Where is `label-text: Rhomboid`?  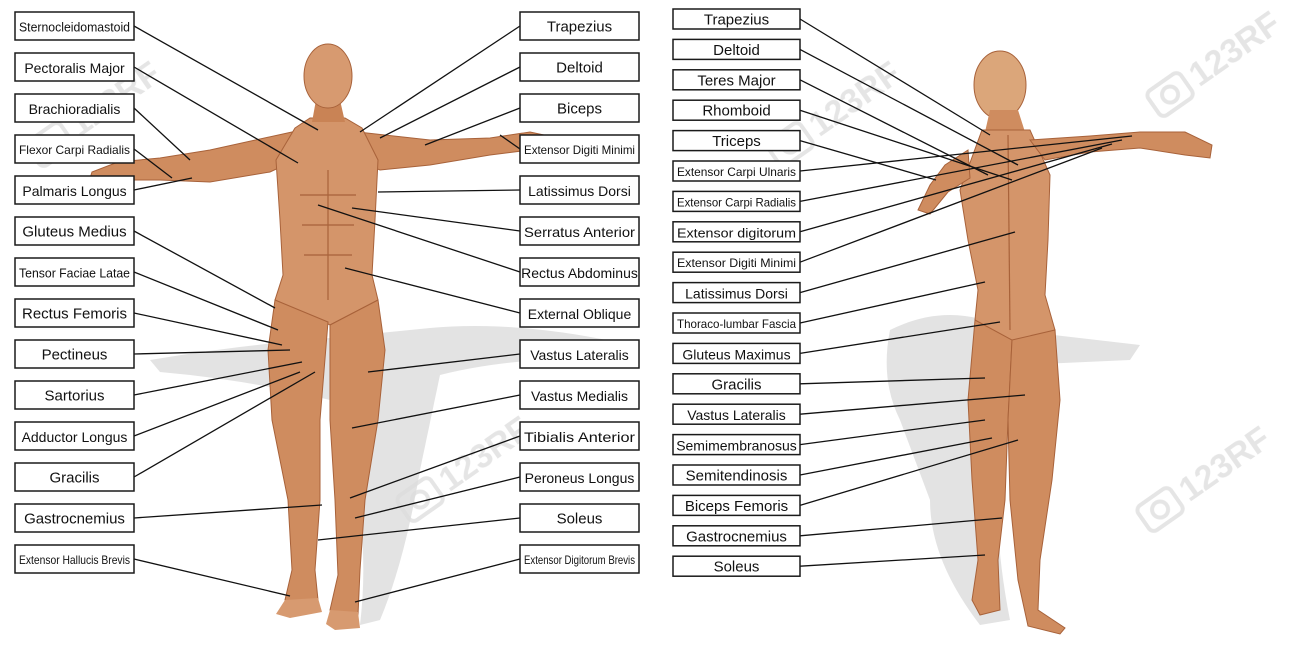 label-text: Rhomboid is located at coordinates (736, 111).